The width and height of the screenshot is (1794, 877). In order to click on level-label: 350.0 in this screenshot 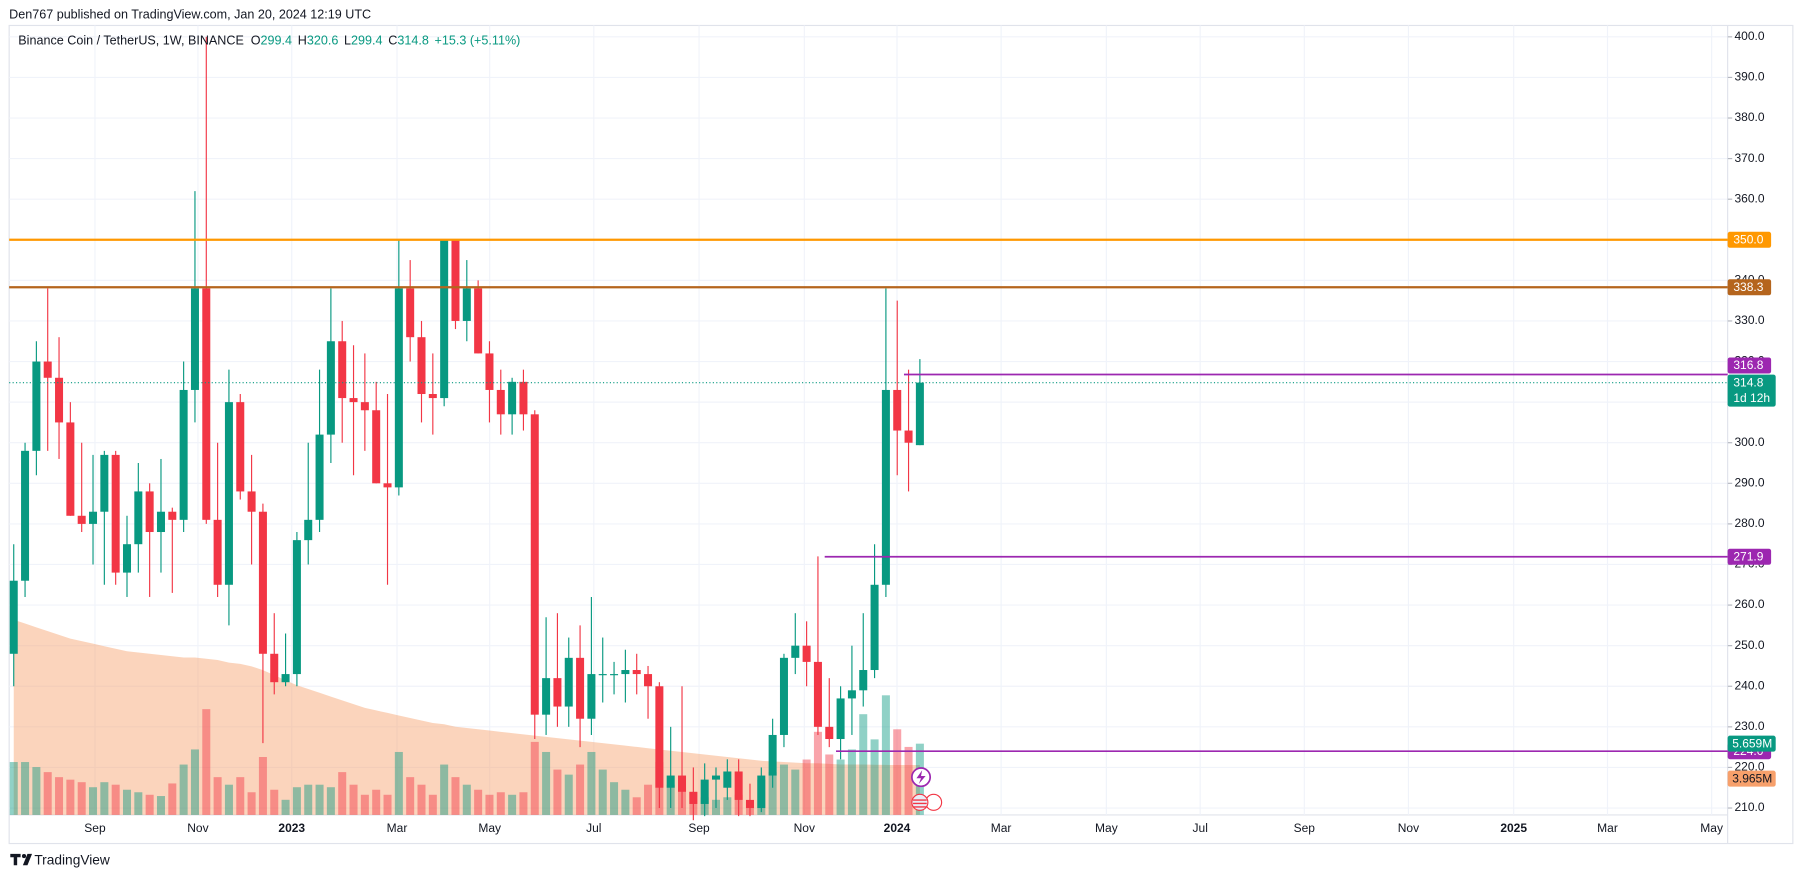, I will do `click(1748, 240)`.